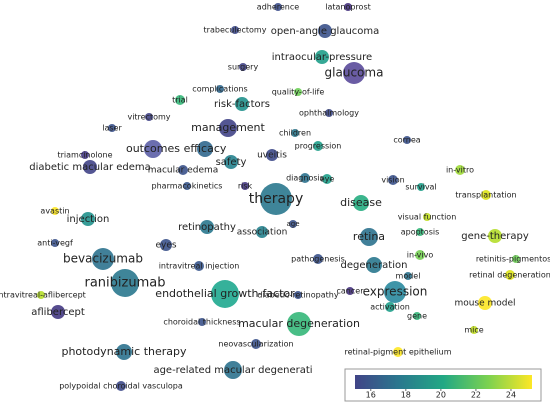  I want to click on node-label: degeneration, so click(374, 265).